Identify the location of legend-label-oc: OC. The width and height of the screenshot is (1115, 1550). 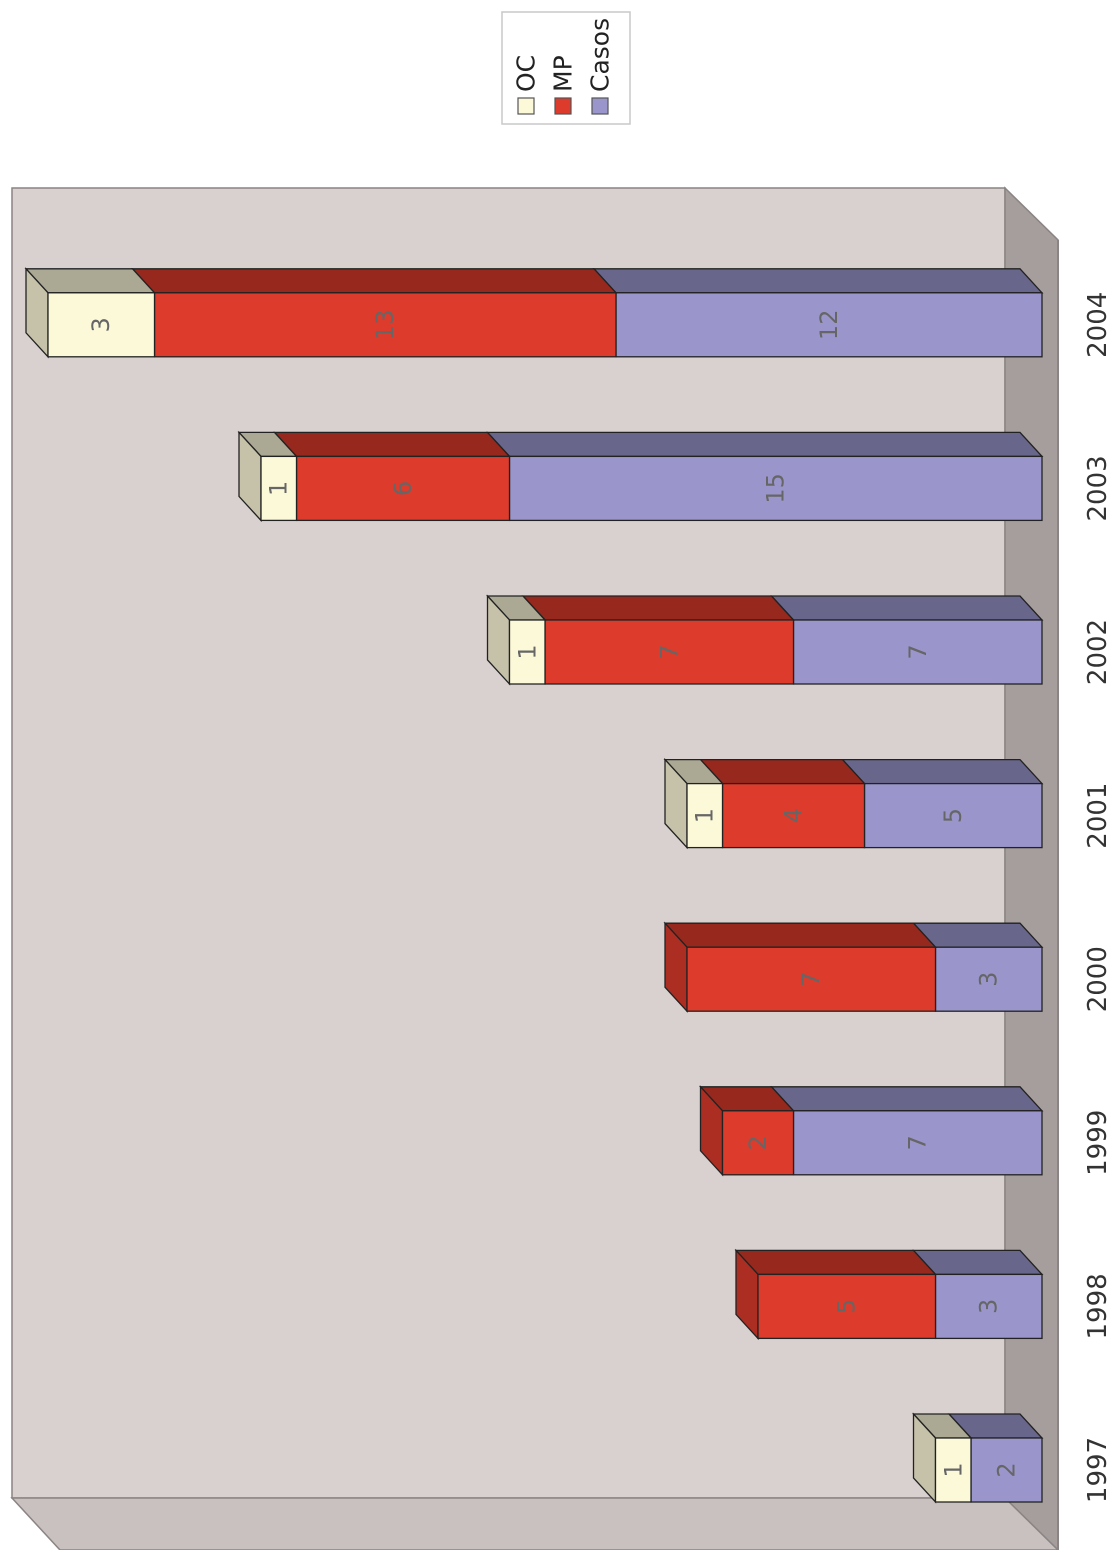
(526, 73).